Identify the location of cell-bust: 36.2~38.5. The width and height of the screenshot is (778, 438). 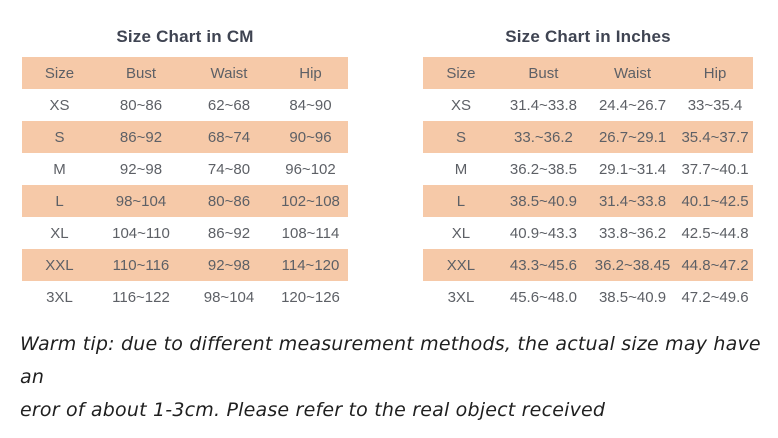
(543, 169).